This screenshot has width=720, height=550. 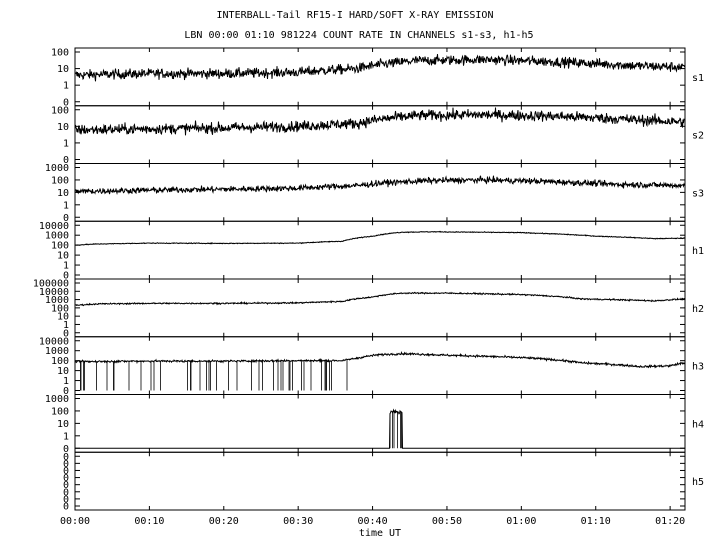 What do you see at coordinates (63, 127) in the screenshot?
I see `y-tick-label-s2-1: 10` at bounding box center [63, 127].